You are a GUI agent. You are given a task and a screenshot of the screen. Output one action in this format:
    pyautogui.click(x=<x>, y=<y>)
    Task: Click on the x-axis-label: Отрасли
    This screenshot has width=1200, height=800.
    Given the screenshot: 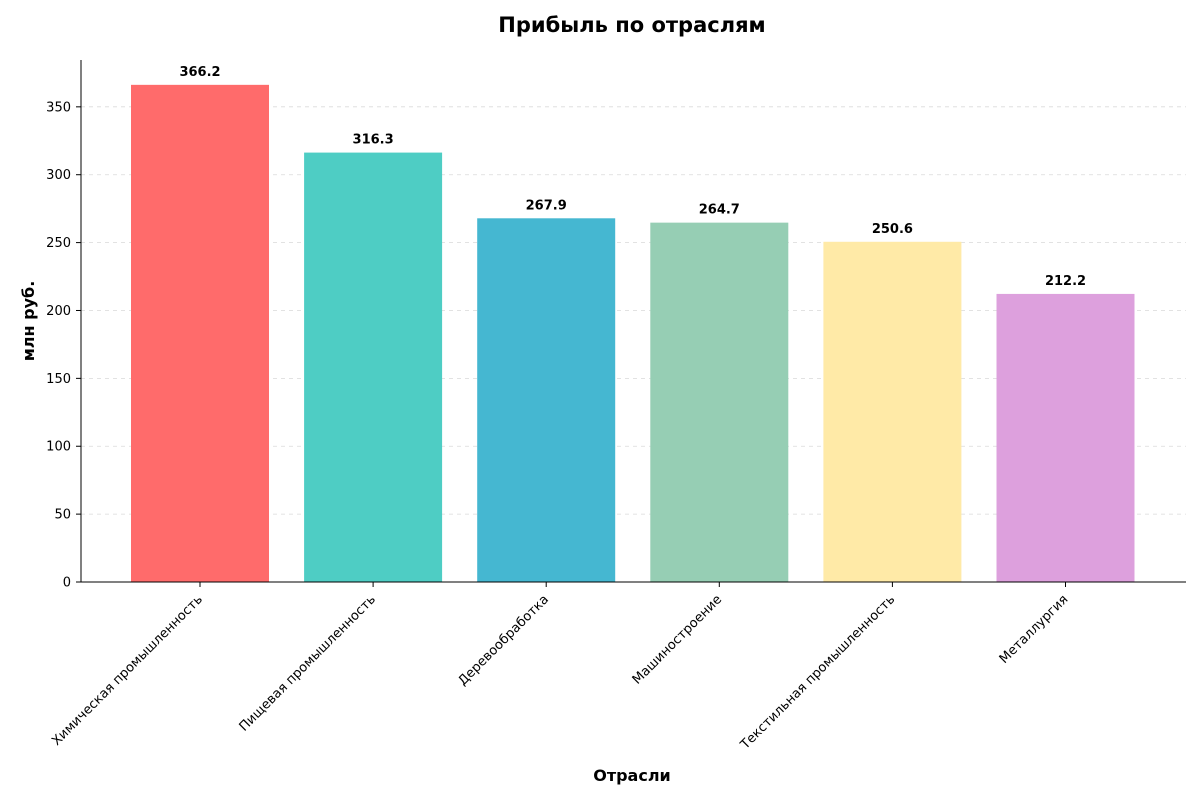 What is the action you would take?
    pyautogui.click(x=632, y=775)
    